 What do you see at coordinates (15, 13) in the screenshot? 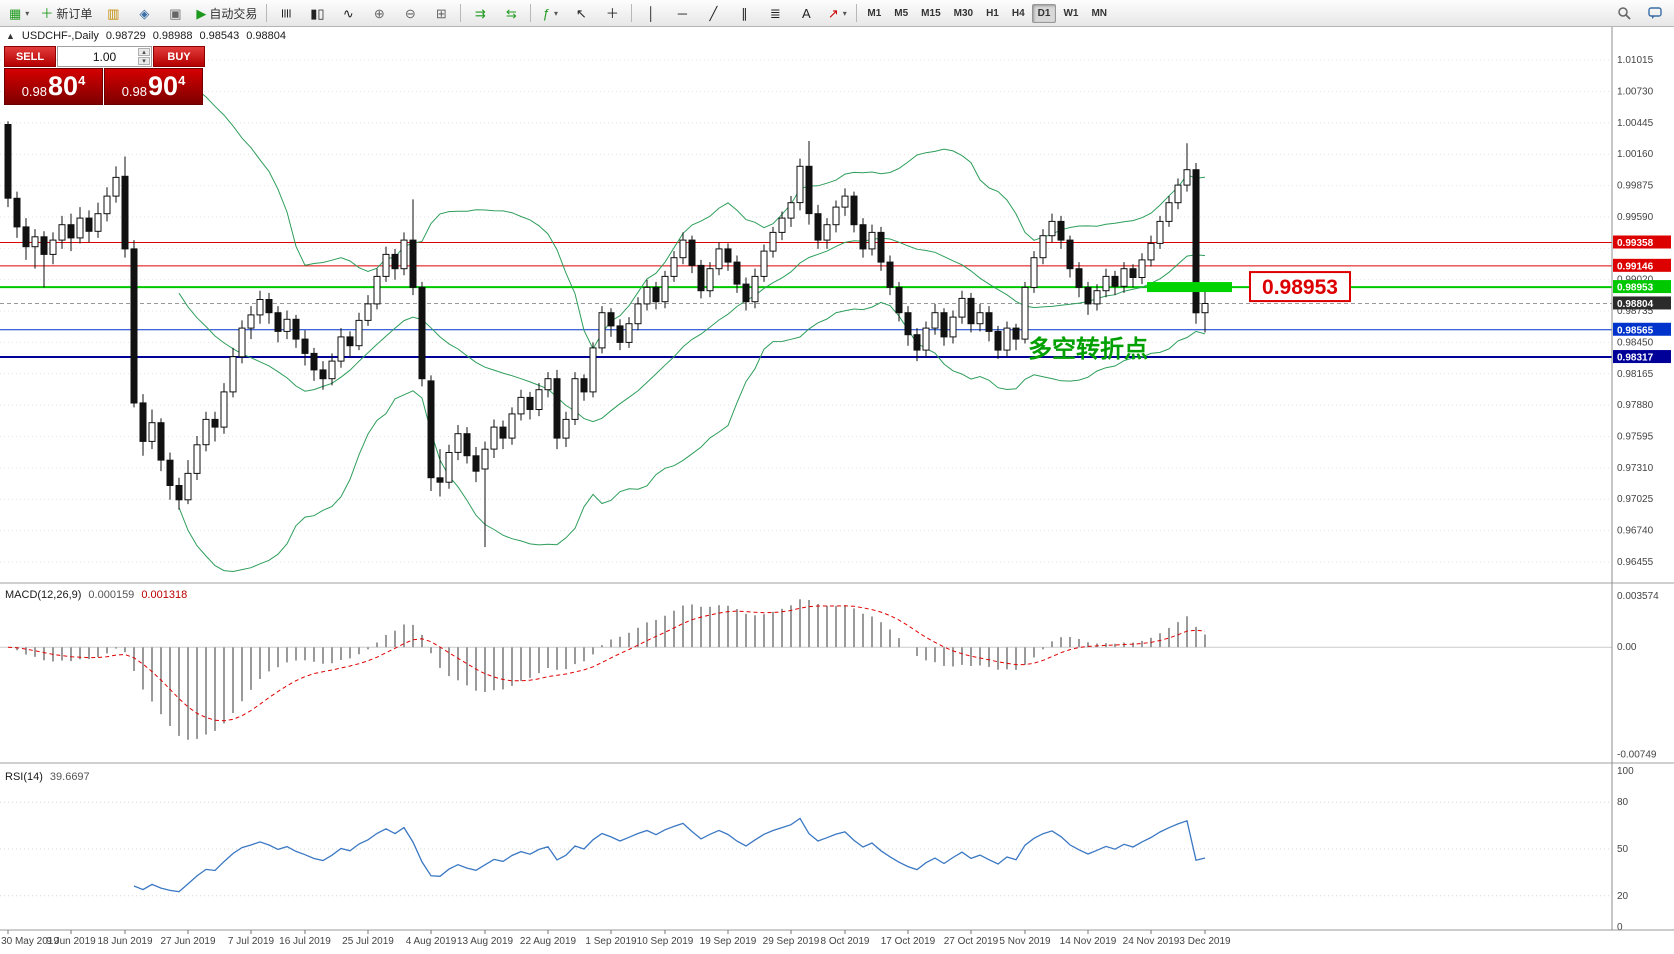
I see `new-chart-icon: ▦` at bounding box center [15, 13].